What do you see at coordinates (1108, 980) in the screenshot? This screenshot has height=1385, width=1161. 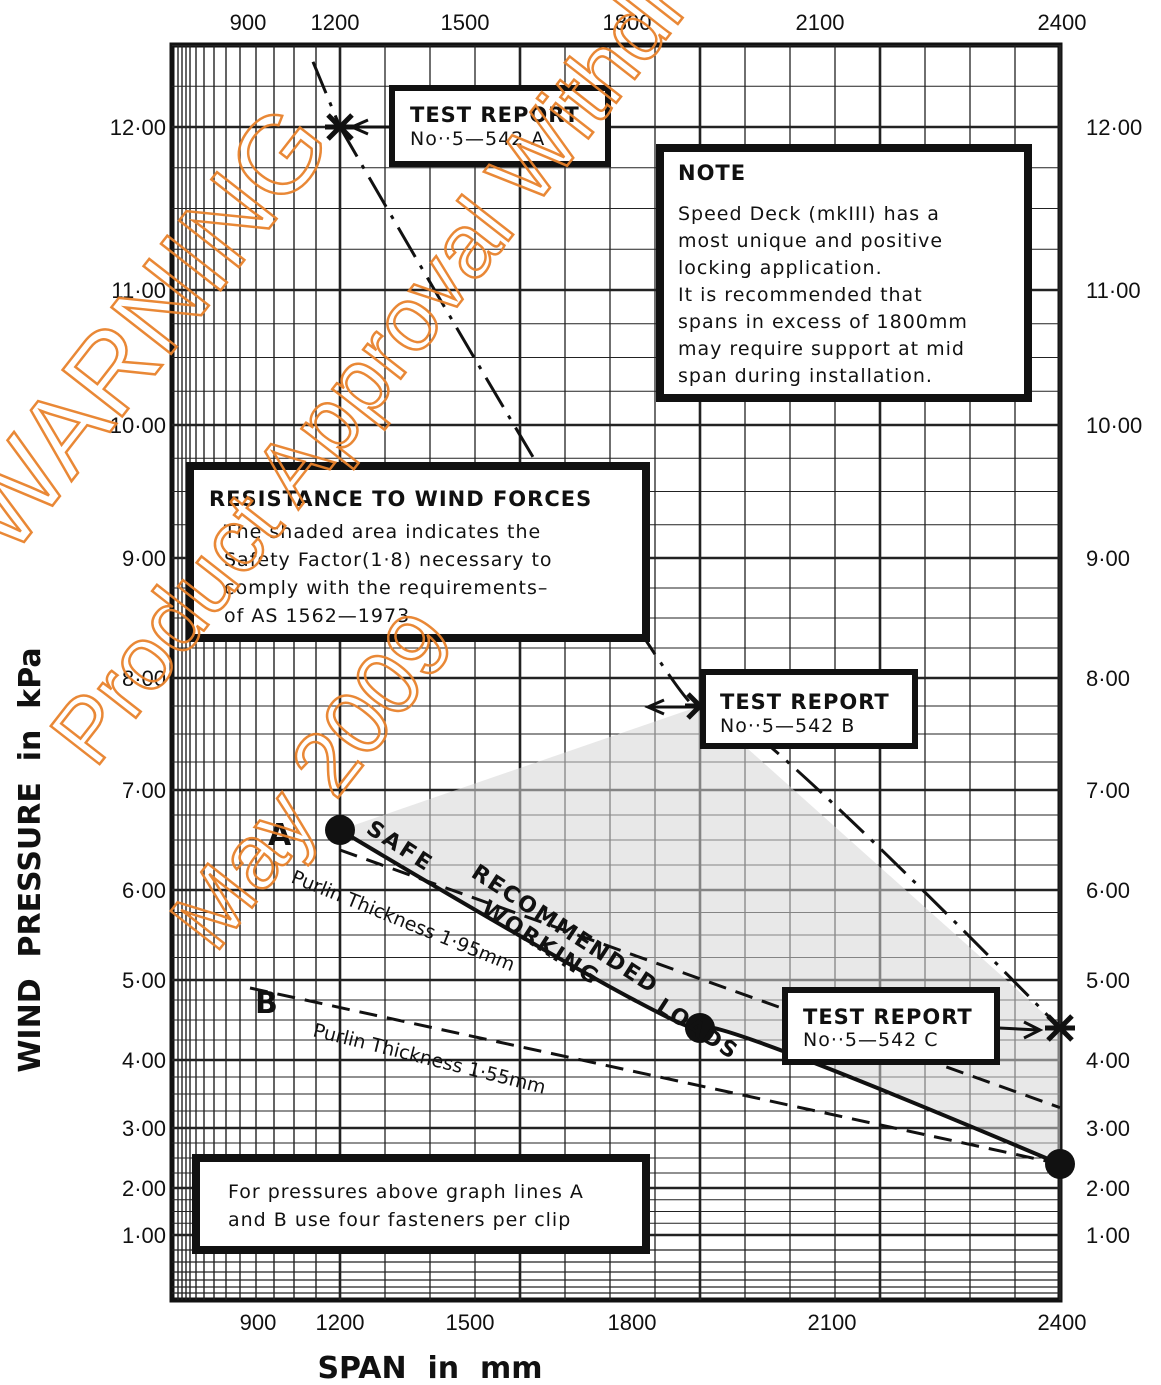 I see `y-tick-label-right: 5·00` at bounding box center [1108, 980].